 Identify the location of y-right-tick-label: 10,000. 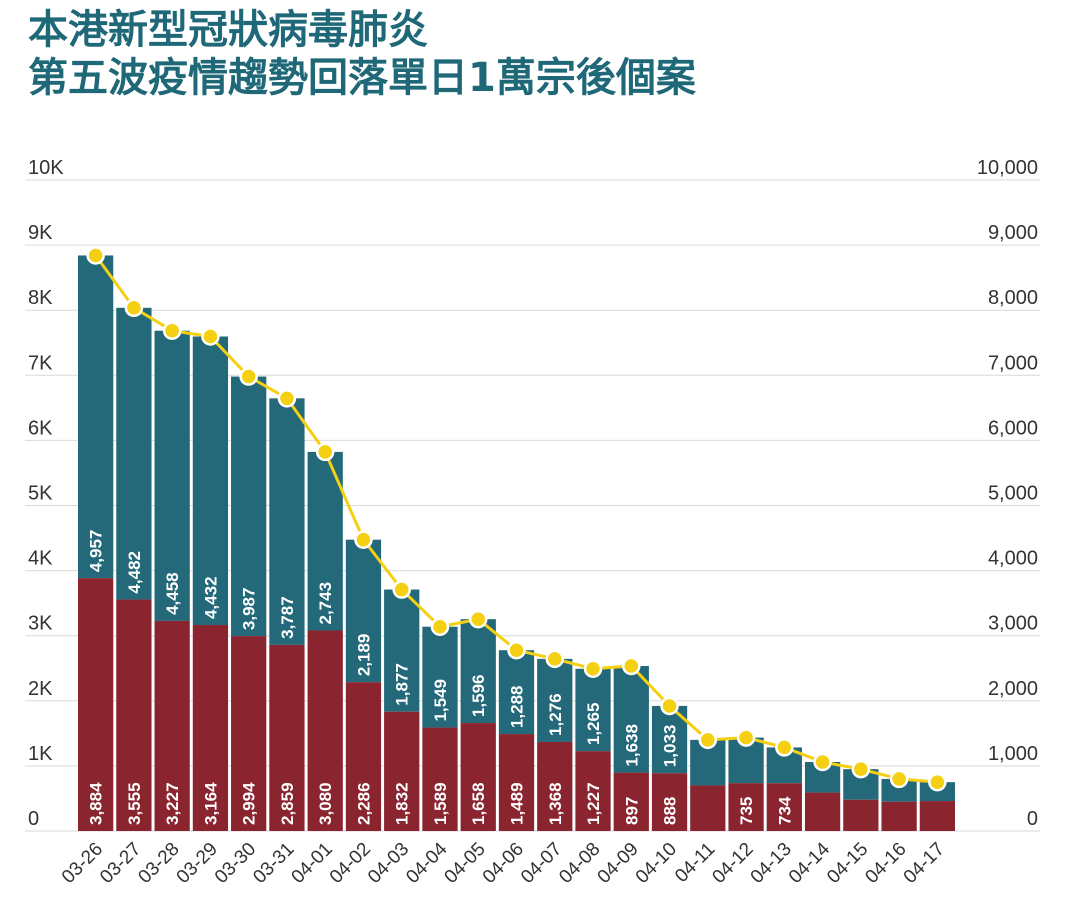
(1007, 168).